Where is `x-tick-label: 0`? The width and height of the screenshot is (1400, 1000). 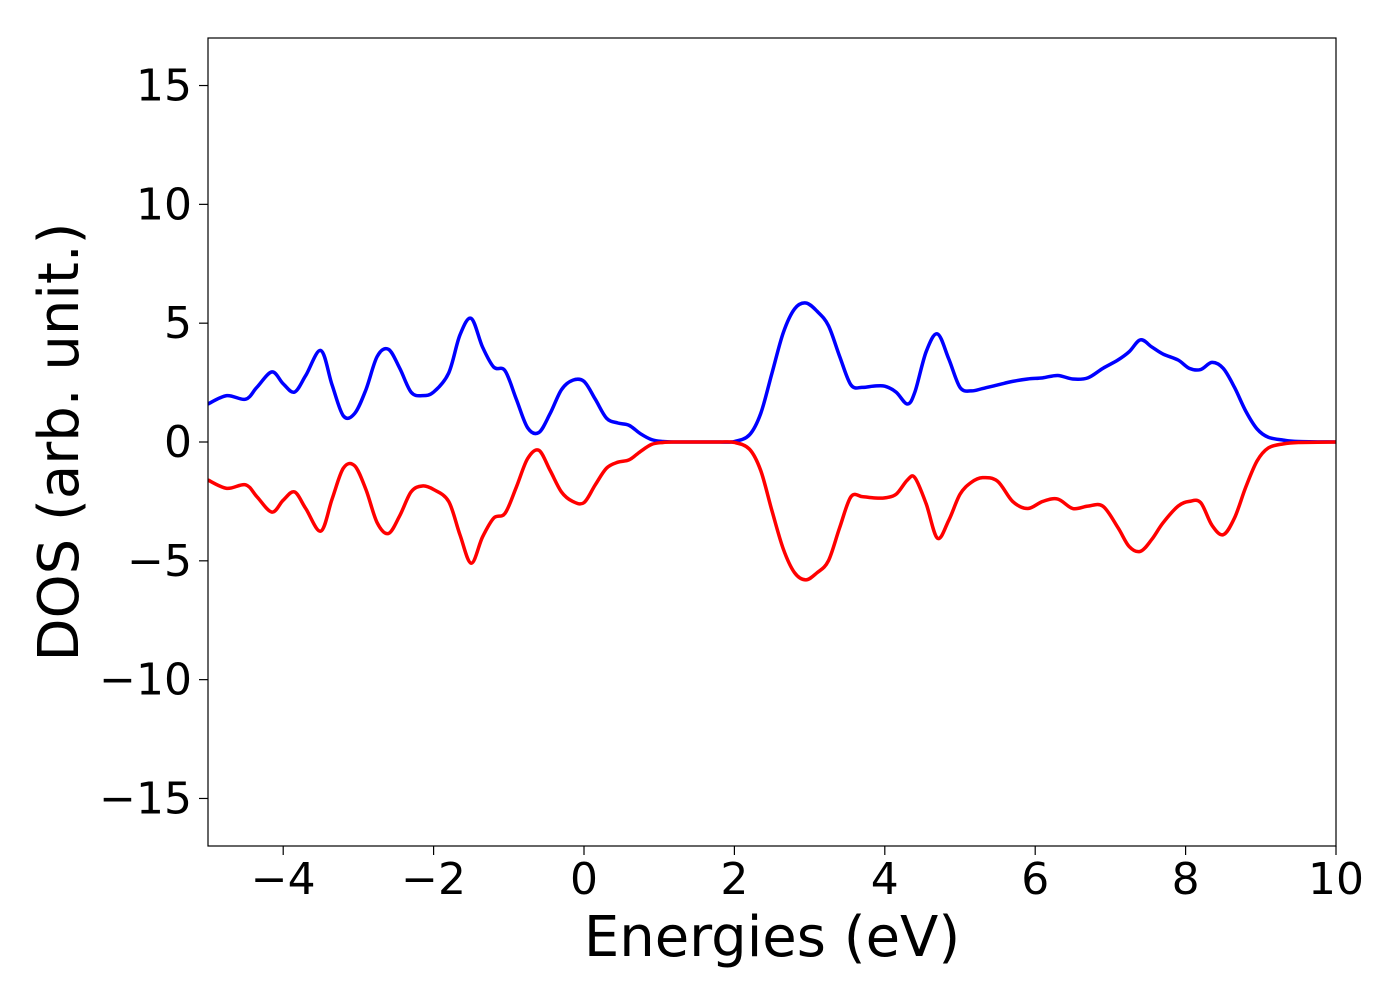
x-tick-label: 0 is located at coordinates (584, 879).